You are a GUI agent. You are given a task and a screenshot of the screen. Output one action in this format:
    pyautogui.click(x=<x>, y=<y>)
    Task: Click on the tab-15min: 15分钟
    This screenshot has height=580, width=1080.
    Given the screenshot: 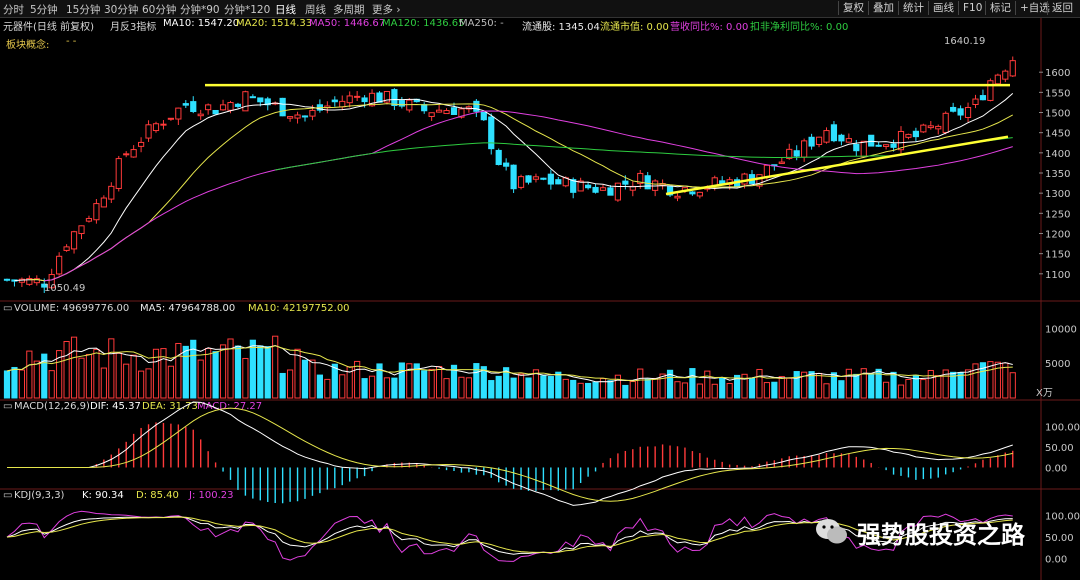 What is the action you would take?
    pyautogui.click(x=83, y=10)
    